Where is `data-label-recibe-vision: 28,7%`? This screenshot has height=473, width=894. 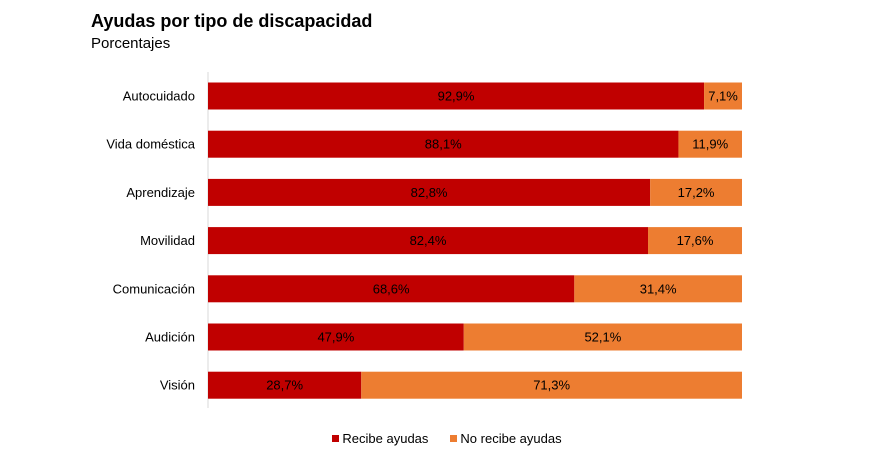 data-label-recibe-vision: 28,7% is located at coordinates (284, 385).